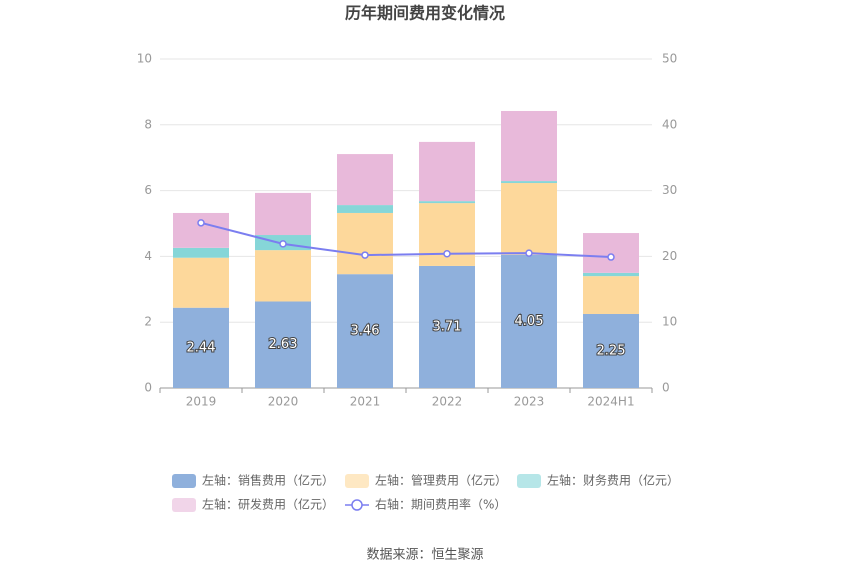  What do you see at coordinates (529, 402) in the screenshot?
I see `x-tick-label: 2023` at bounding box center [529, 402].